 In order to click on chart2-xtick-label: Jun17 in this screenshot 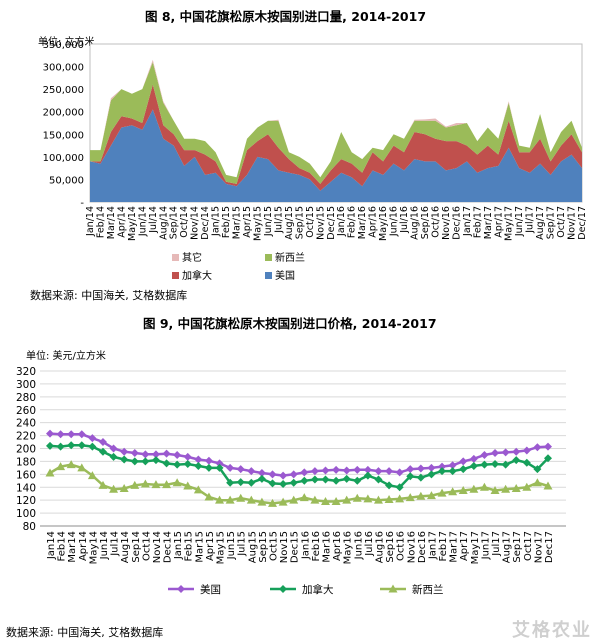, I will do `click(485, 545)`.